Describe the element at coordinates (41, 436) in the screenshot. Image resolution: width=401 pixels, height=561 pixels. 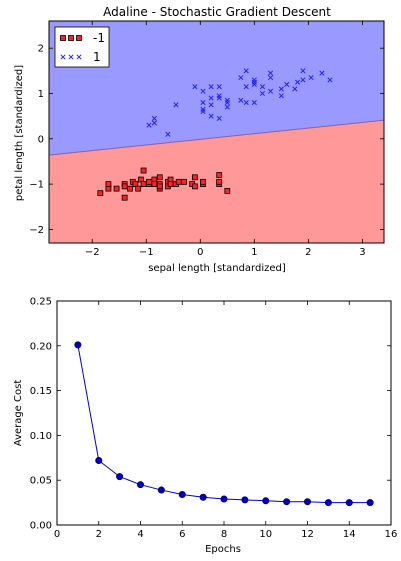
I see `y-tick-label: 0.10` at that location.